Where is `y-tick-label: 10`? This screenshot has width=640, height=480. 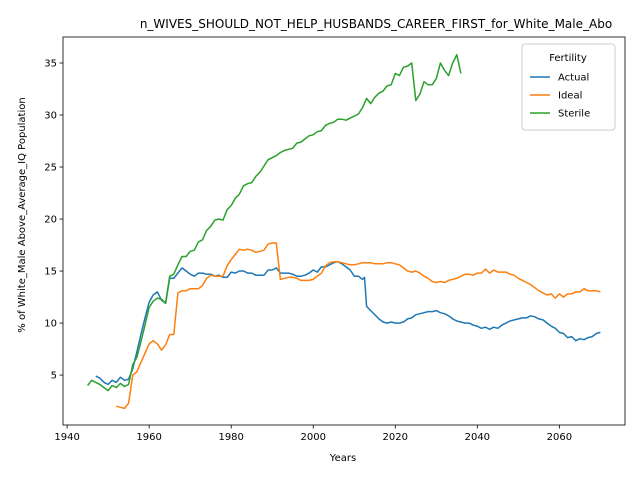
y-tick-label: 10 is located at coordinates (50, 324).